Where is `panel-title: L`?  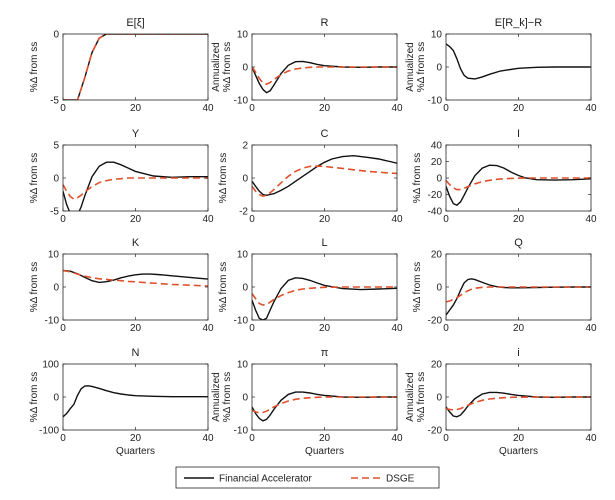
panel-title: L is located at coordinates (324, 243).